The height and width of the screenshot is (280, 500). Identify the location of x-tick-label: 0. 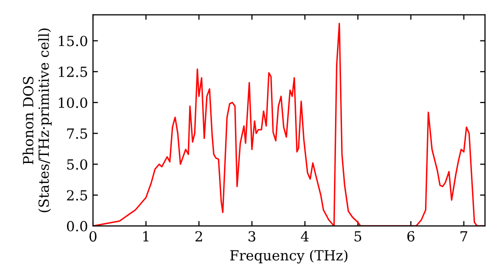
(92, 236).